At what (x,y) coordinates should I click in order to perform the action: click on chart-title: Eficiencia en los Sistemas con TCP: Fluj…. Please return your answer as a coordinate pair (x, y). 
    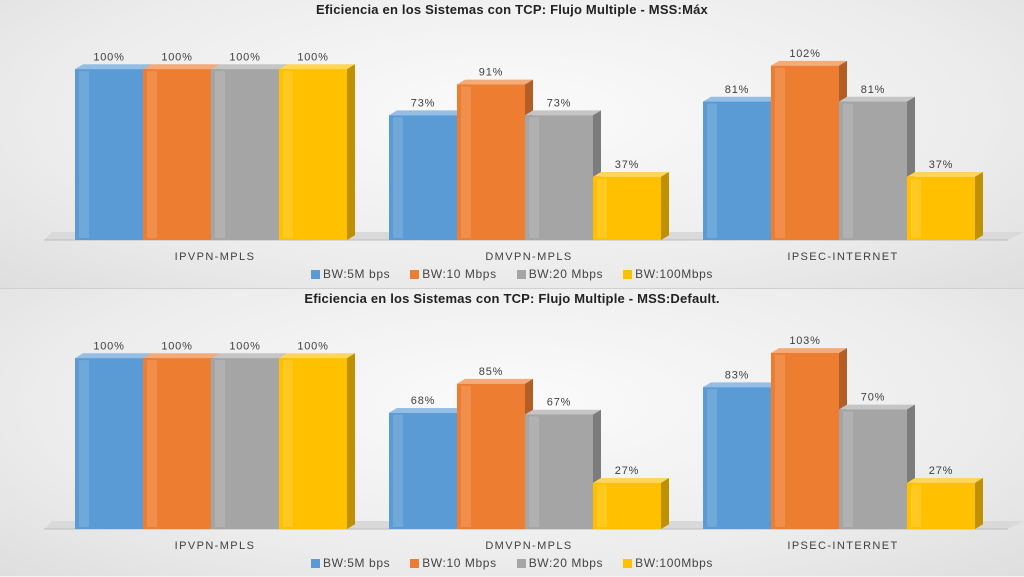
    Looking at the image, I should click on (512, 9).